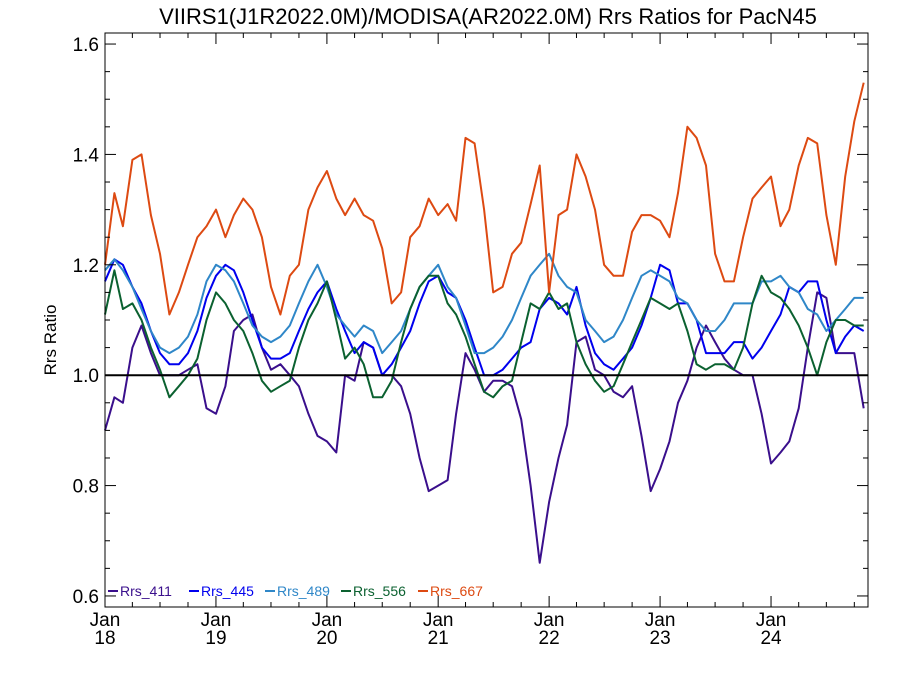 The image size is (900, 675). Describe the element at coordinates (86, 45) in the screenshot. I see `y-tick-label: 1.6` at that location.